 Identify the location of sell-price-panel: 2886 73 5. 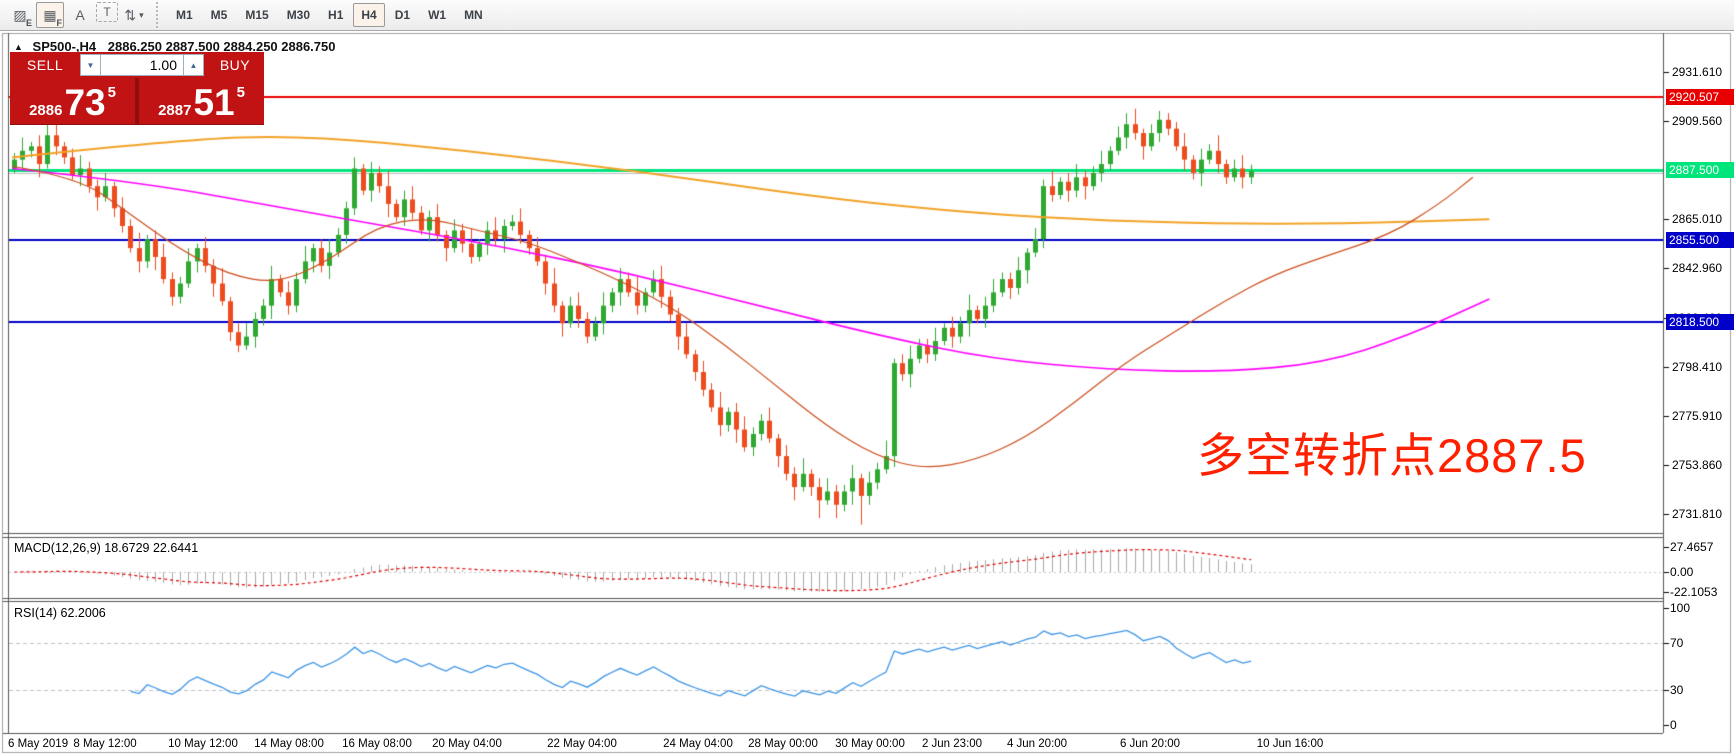
(72, 101).